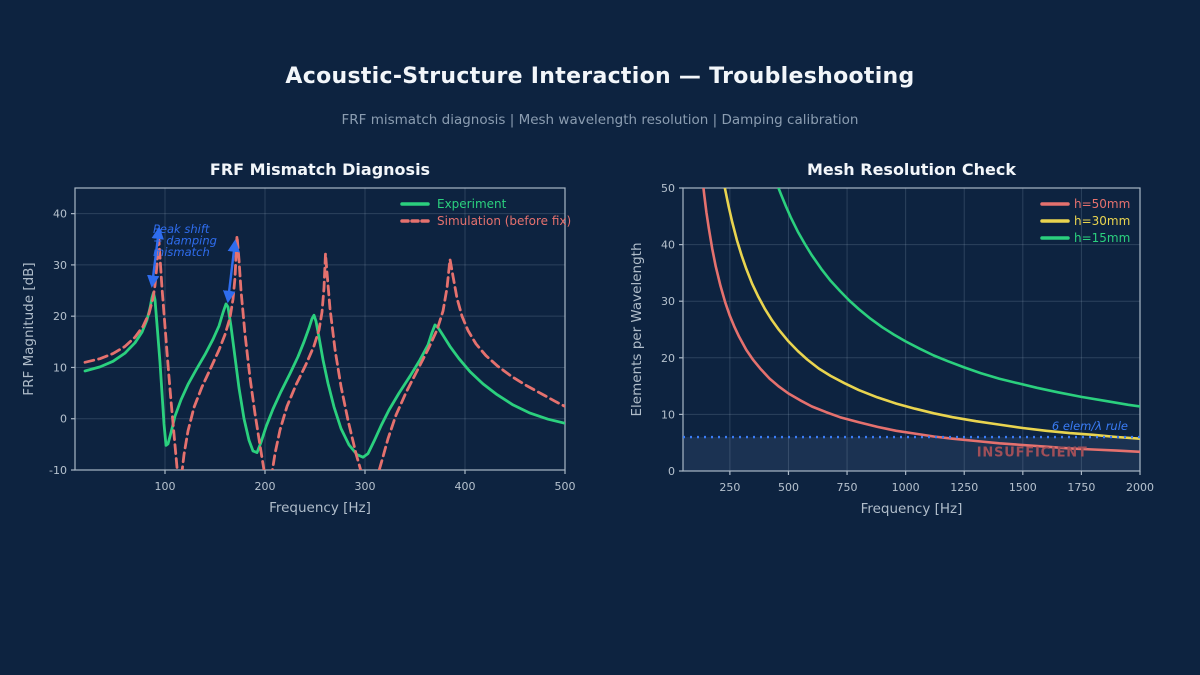 Image resolution: width=1200 pixels, height=675 pixels. Describe the element at coordinates (1140, 487) in the screenshot. I see `x-tick-label: 2000` at that location.